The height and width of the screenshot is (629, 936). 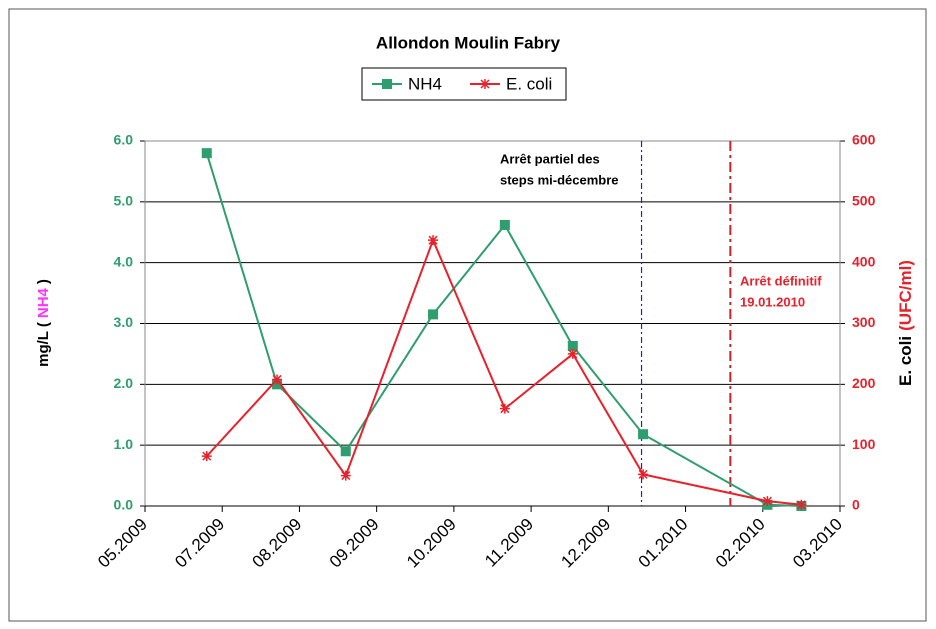 What do you see at coordinates (124, 201) in the screenshot?
I see `y-tick-label: 5.0` at bounding box center [124, 201].